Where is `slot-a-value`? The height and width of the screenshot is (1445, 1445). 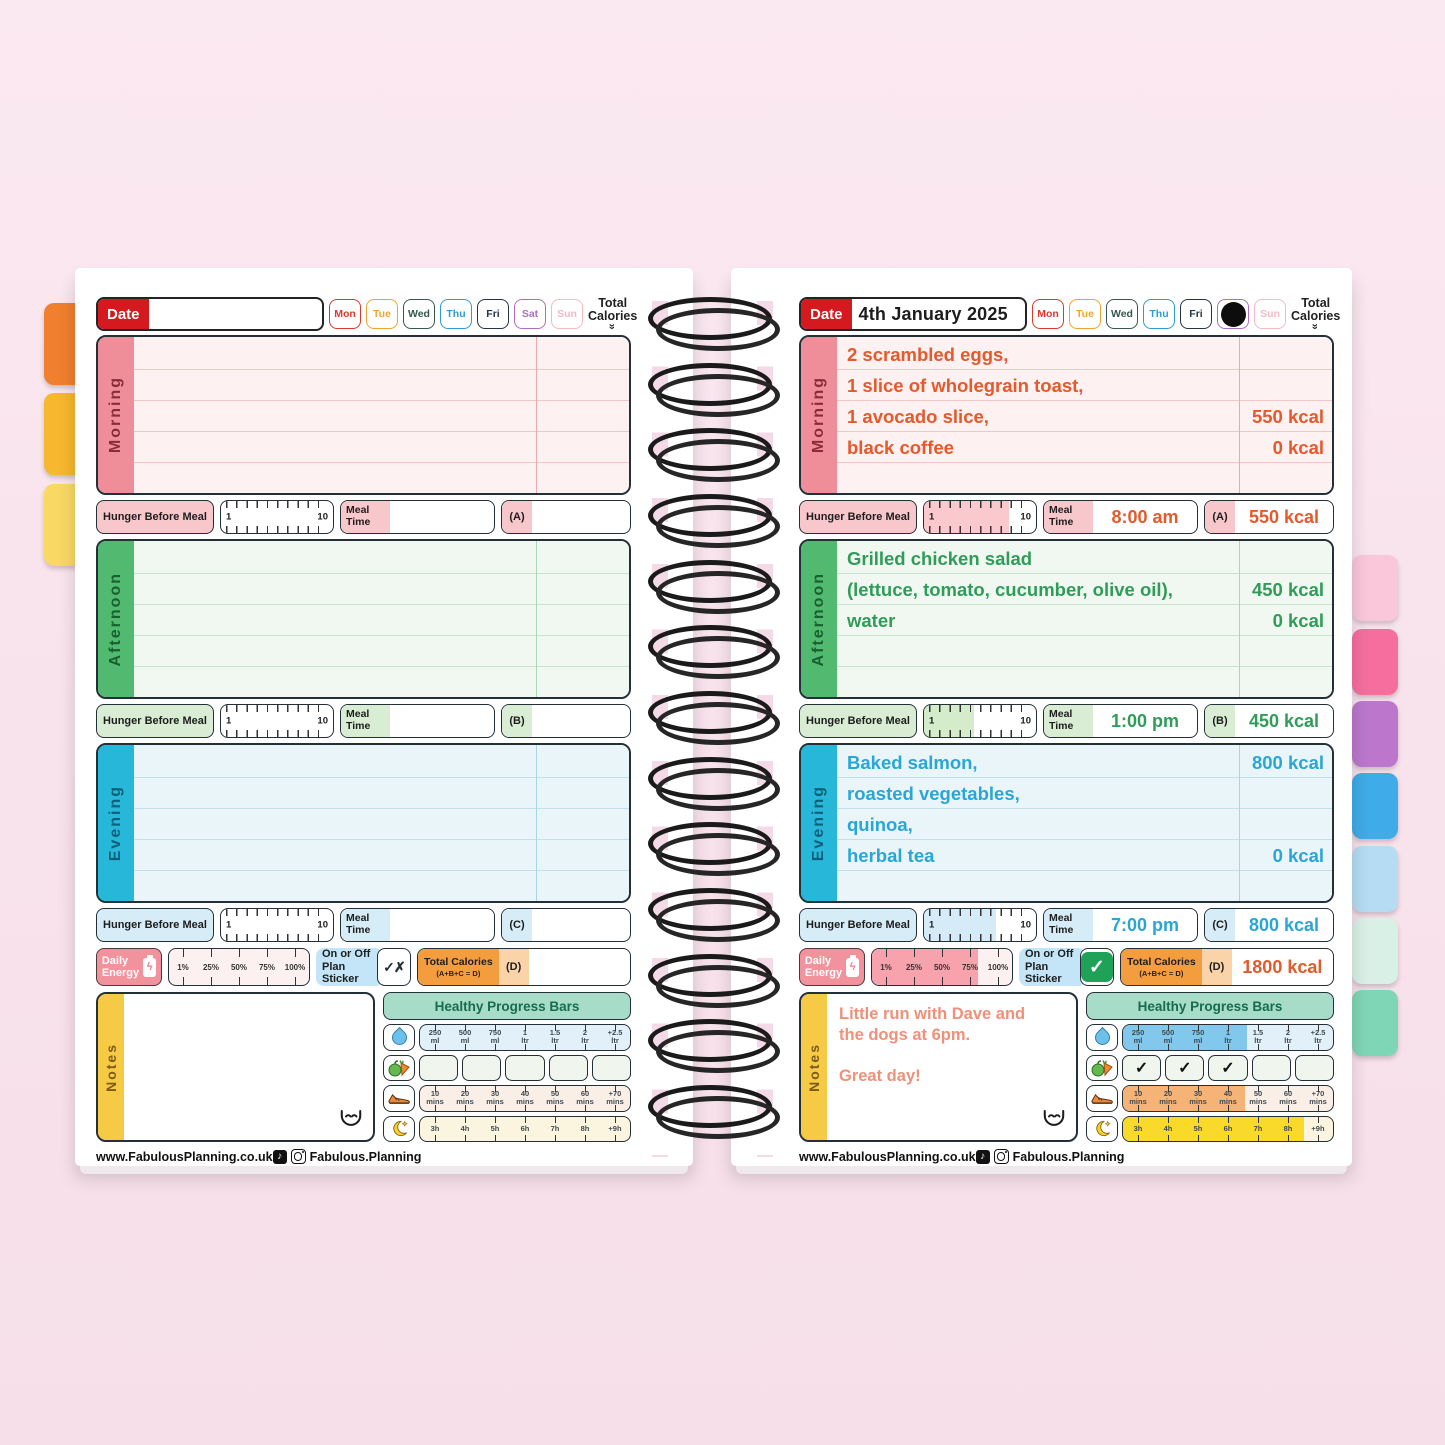
slot-a-value is located at coordinates (581, 517).